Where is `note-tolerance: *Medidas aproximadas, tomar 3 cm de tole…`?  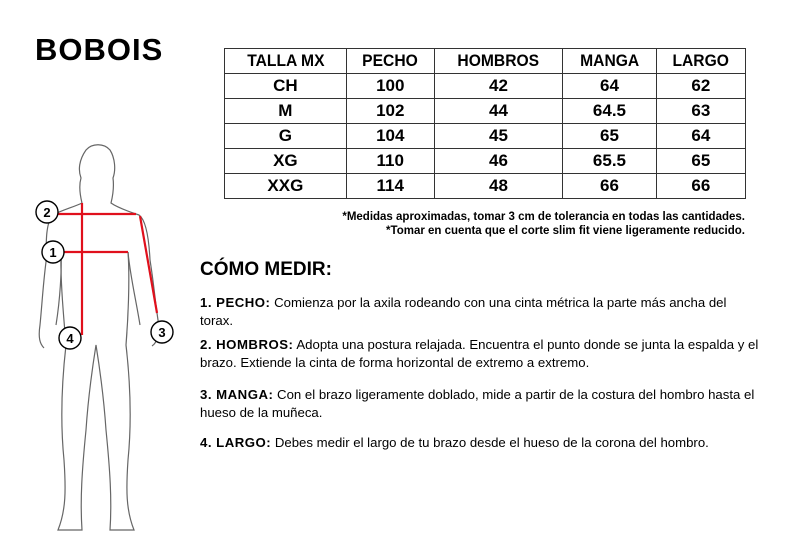 note-tolerance: *Medidas aproximadas, tomar 3 cm de tole… is located at coordinates (543, 217).